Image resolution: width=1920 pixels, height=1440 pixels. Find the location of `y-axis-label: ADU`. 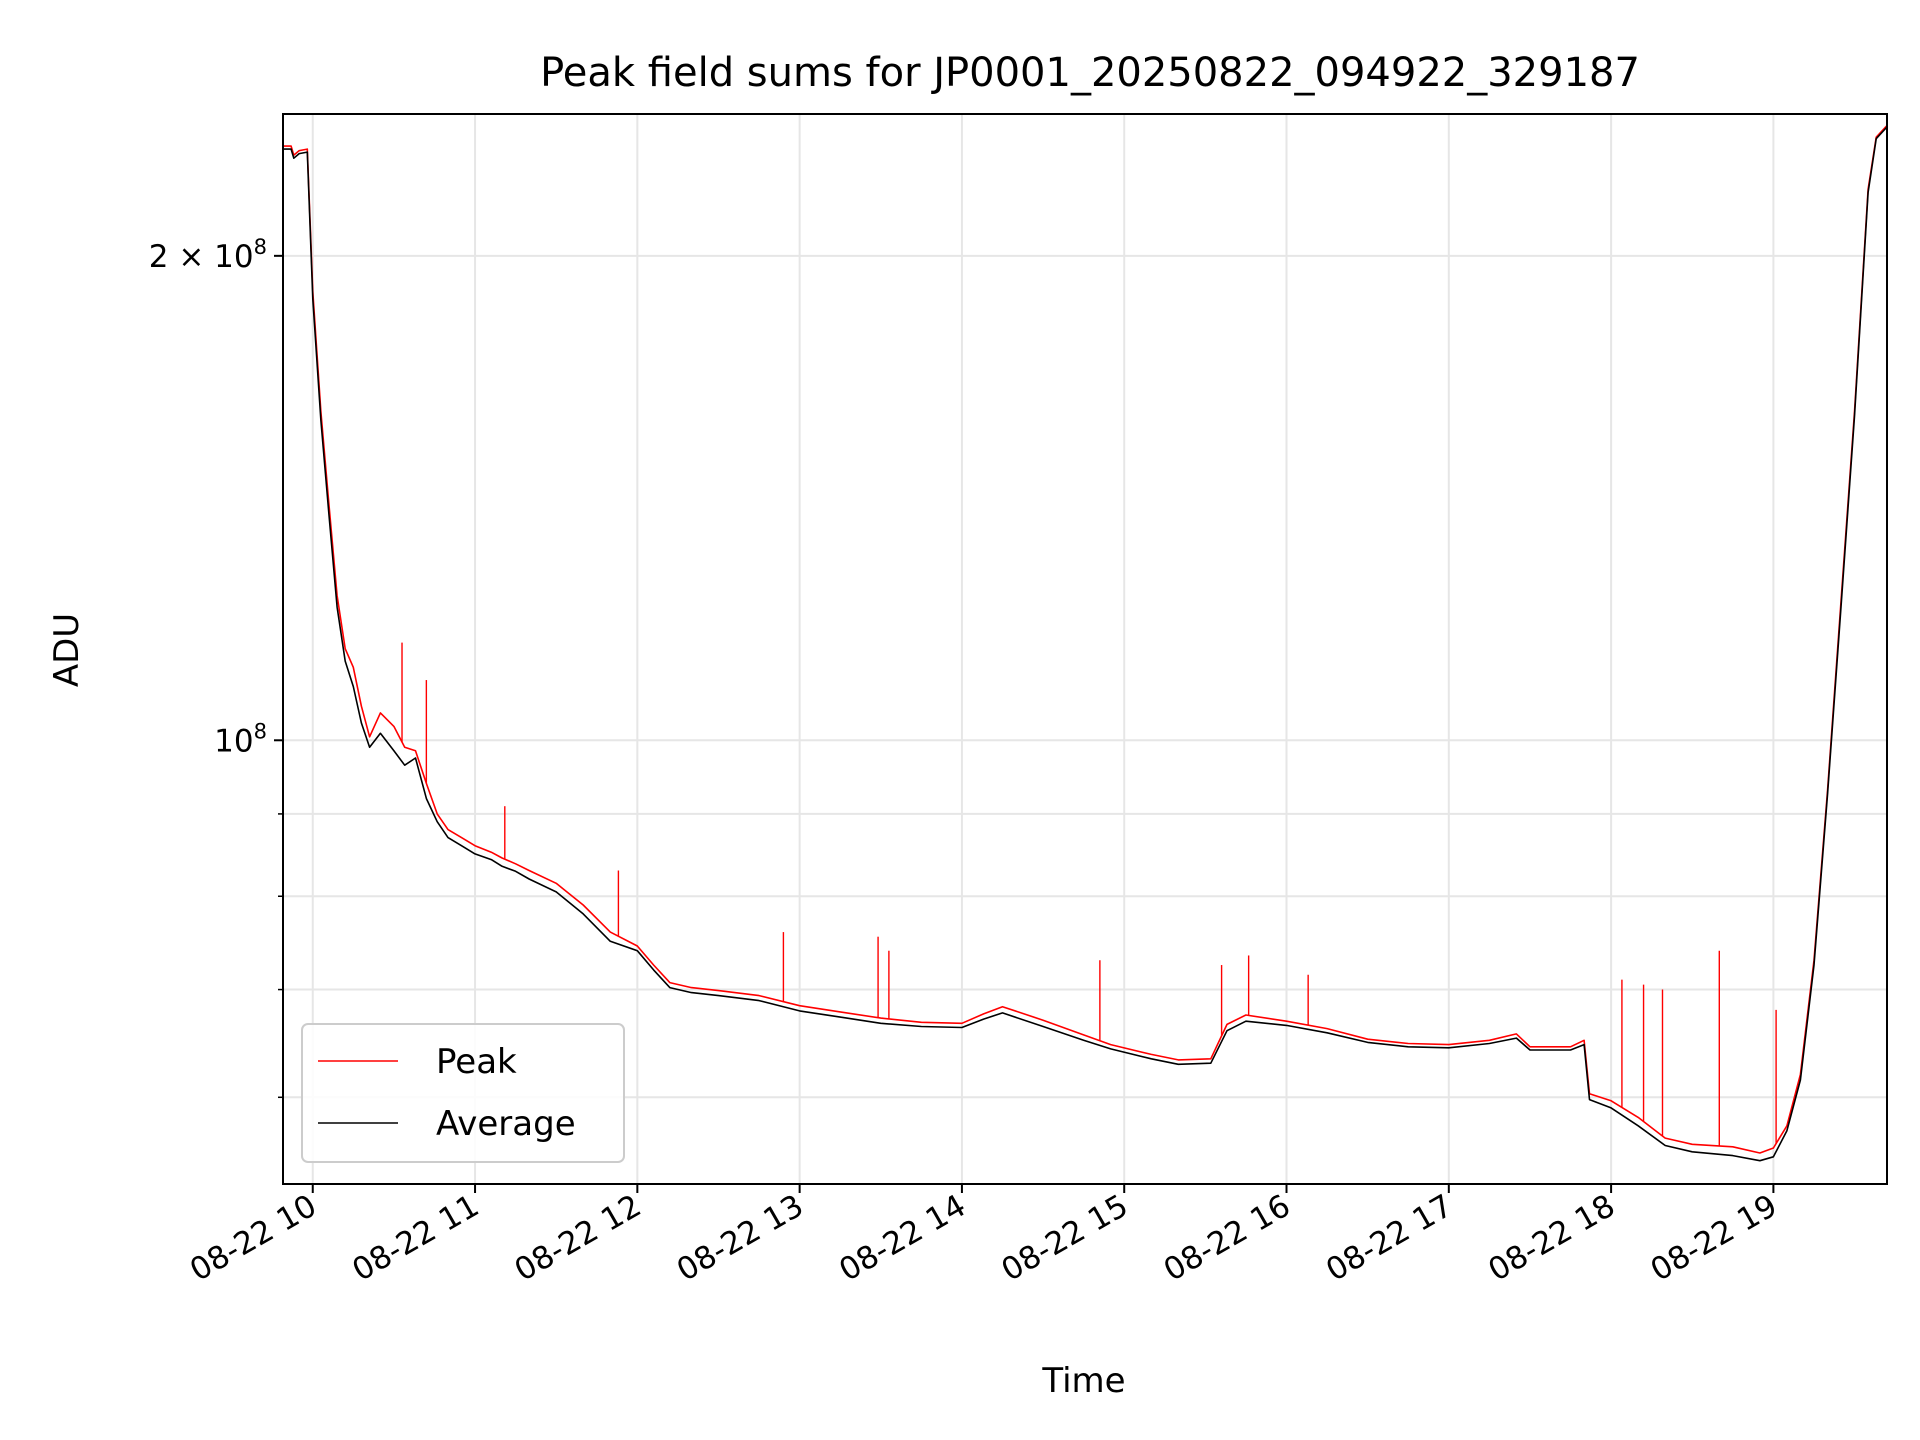

y-axis-label: ADU is located at coordinates (67, 650).